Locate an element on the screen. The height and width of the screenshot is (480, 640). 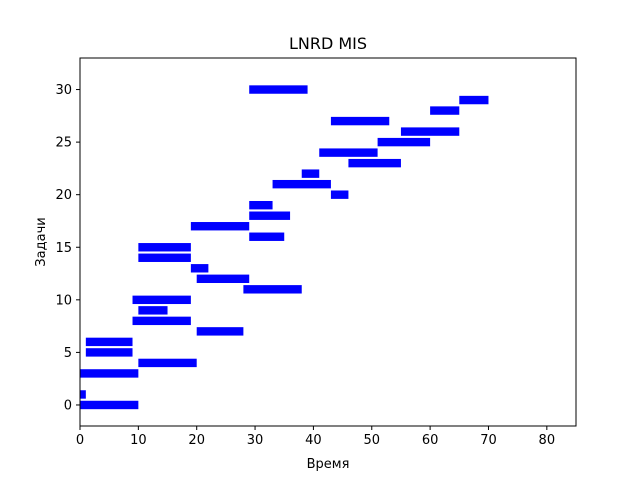
x-tick-label: 10 is located at coordinates (138, 440).